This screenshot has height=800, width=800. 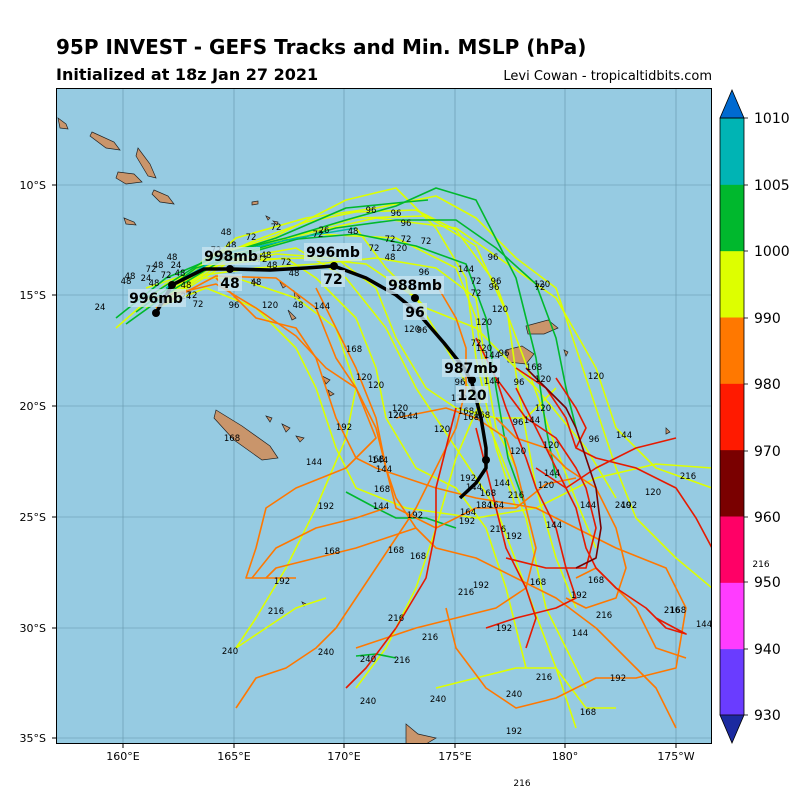 I want to click on chart-subtitle: Initialized at 18z Jan 27 2021, so click(x=187, y=74).